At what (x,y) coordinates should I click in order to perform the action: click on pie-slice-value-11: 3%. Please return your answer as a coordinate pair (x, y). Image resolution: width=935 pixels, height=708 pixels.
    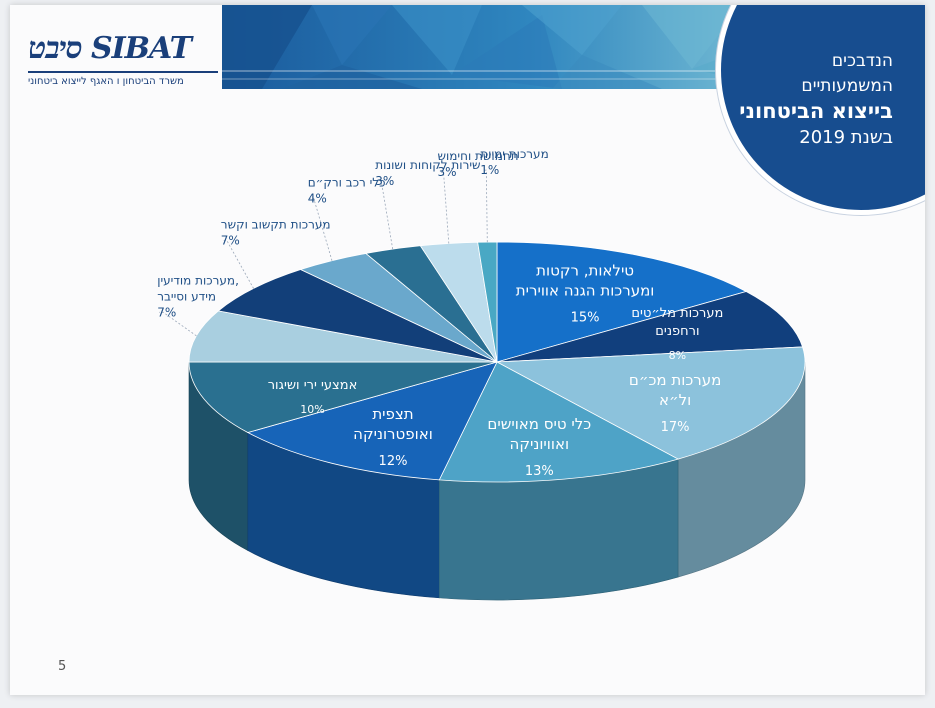
    Looking at the image, I should click on (447, 172).